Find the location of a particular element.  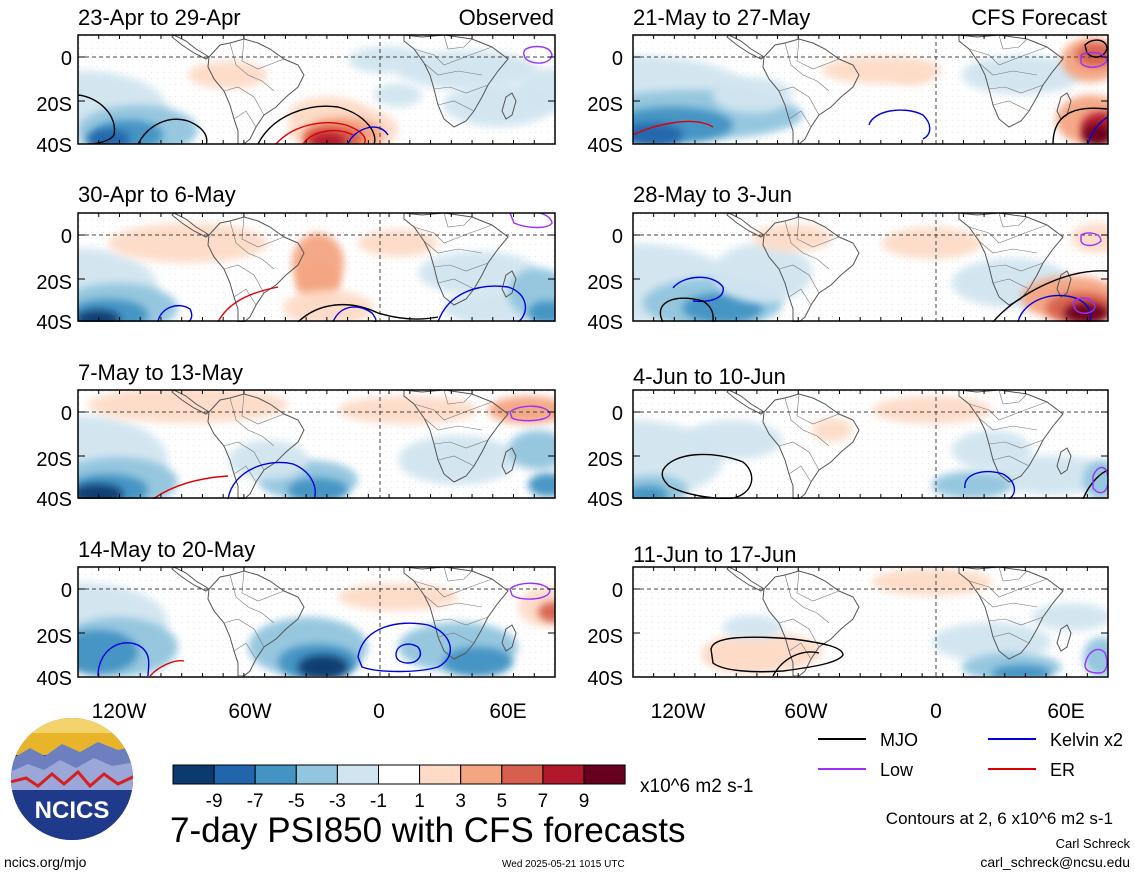

longitude-axis-labels: 120W 60W 0 60E 120W 60W 0 60E is located at coordinates (588, 711).